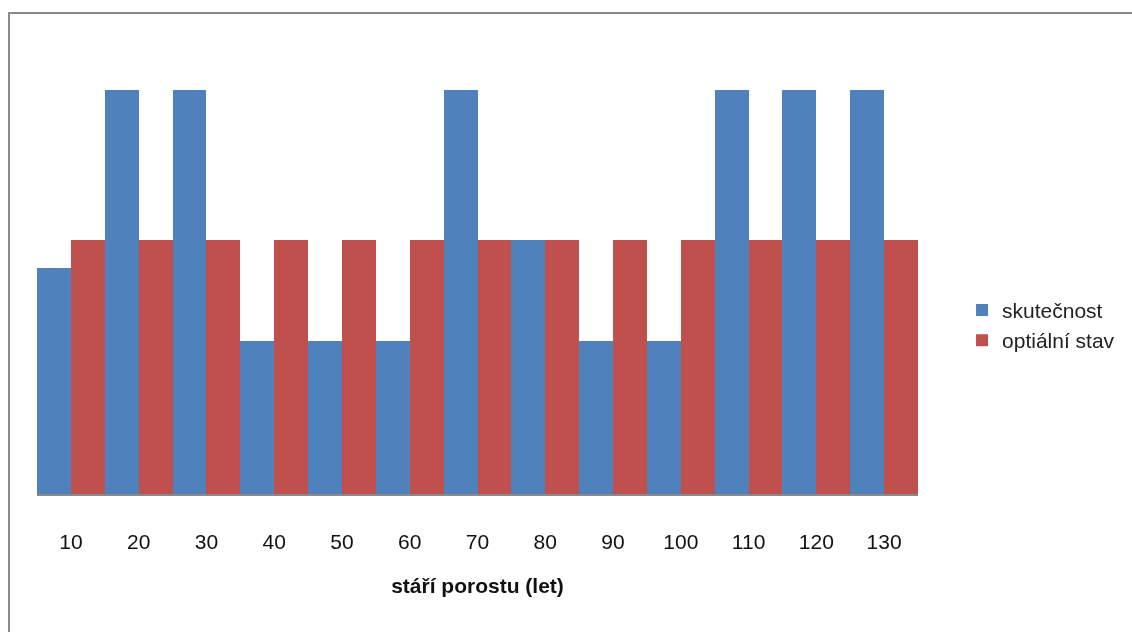  What do you see at coordinates (410, 542) in the screenshot?
I see `x-tick-label: 60` at bounding box center [410, 542].